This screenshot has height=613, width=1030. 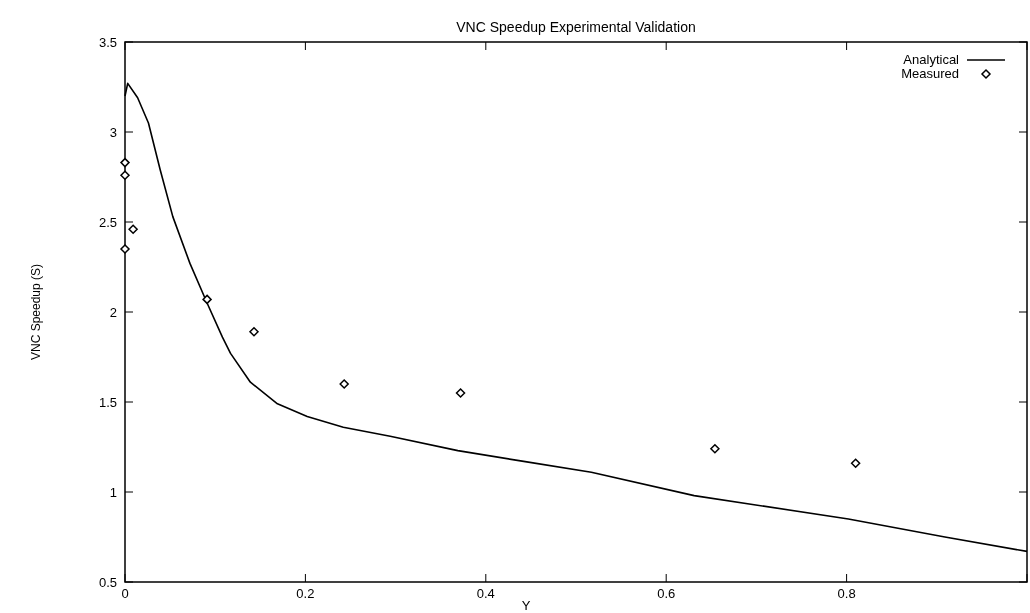 What do you see at coordinates (113, 132) in the screenshot?
I see `y-tick-label: 3` at bounding box center [113, 132].